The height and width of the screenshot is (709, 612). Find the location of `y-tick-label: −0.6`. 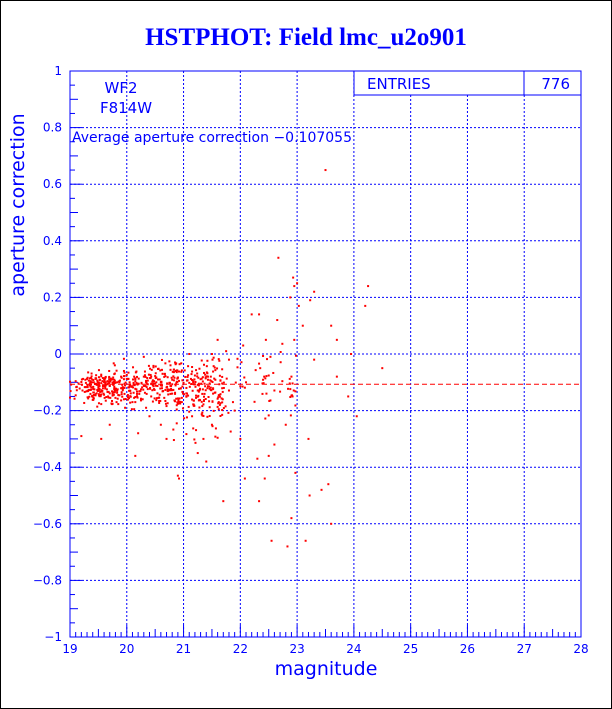

y-tick-label: −0.6 is located at coordinates (47, 524).